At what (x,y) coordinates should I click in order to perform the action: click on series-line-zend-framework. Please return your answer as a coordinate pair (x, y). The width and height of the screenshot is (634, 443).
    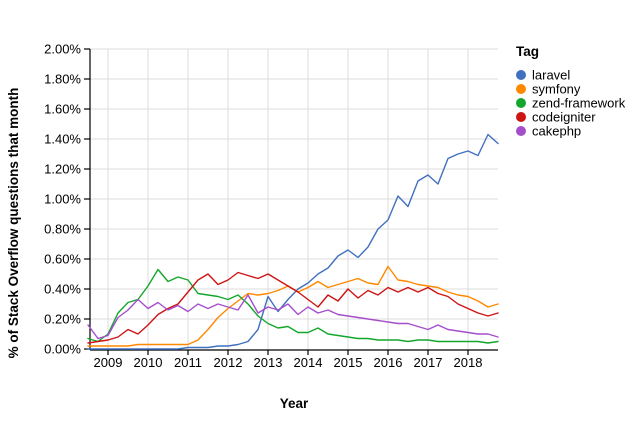
    Looking at the image, I should click on (293, 306).